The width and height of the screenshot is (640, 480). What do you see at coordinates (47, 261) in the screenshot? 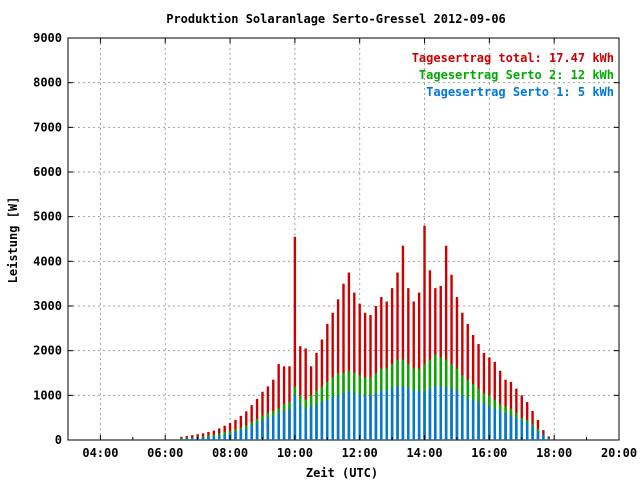
I see `y-tick-label: 4000` at bounding box center [47, 261].